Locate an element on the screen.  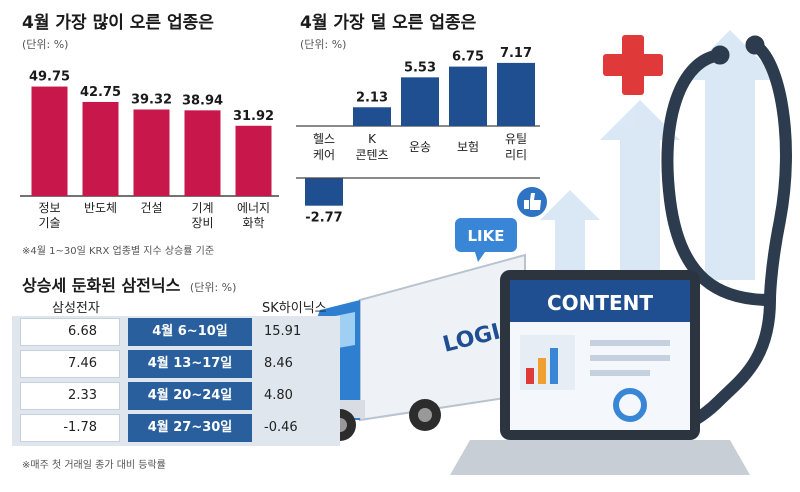
category-label: 화학 is located at coordinates (253, 223).